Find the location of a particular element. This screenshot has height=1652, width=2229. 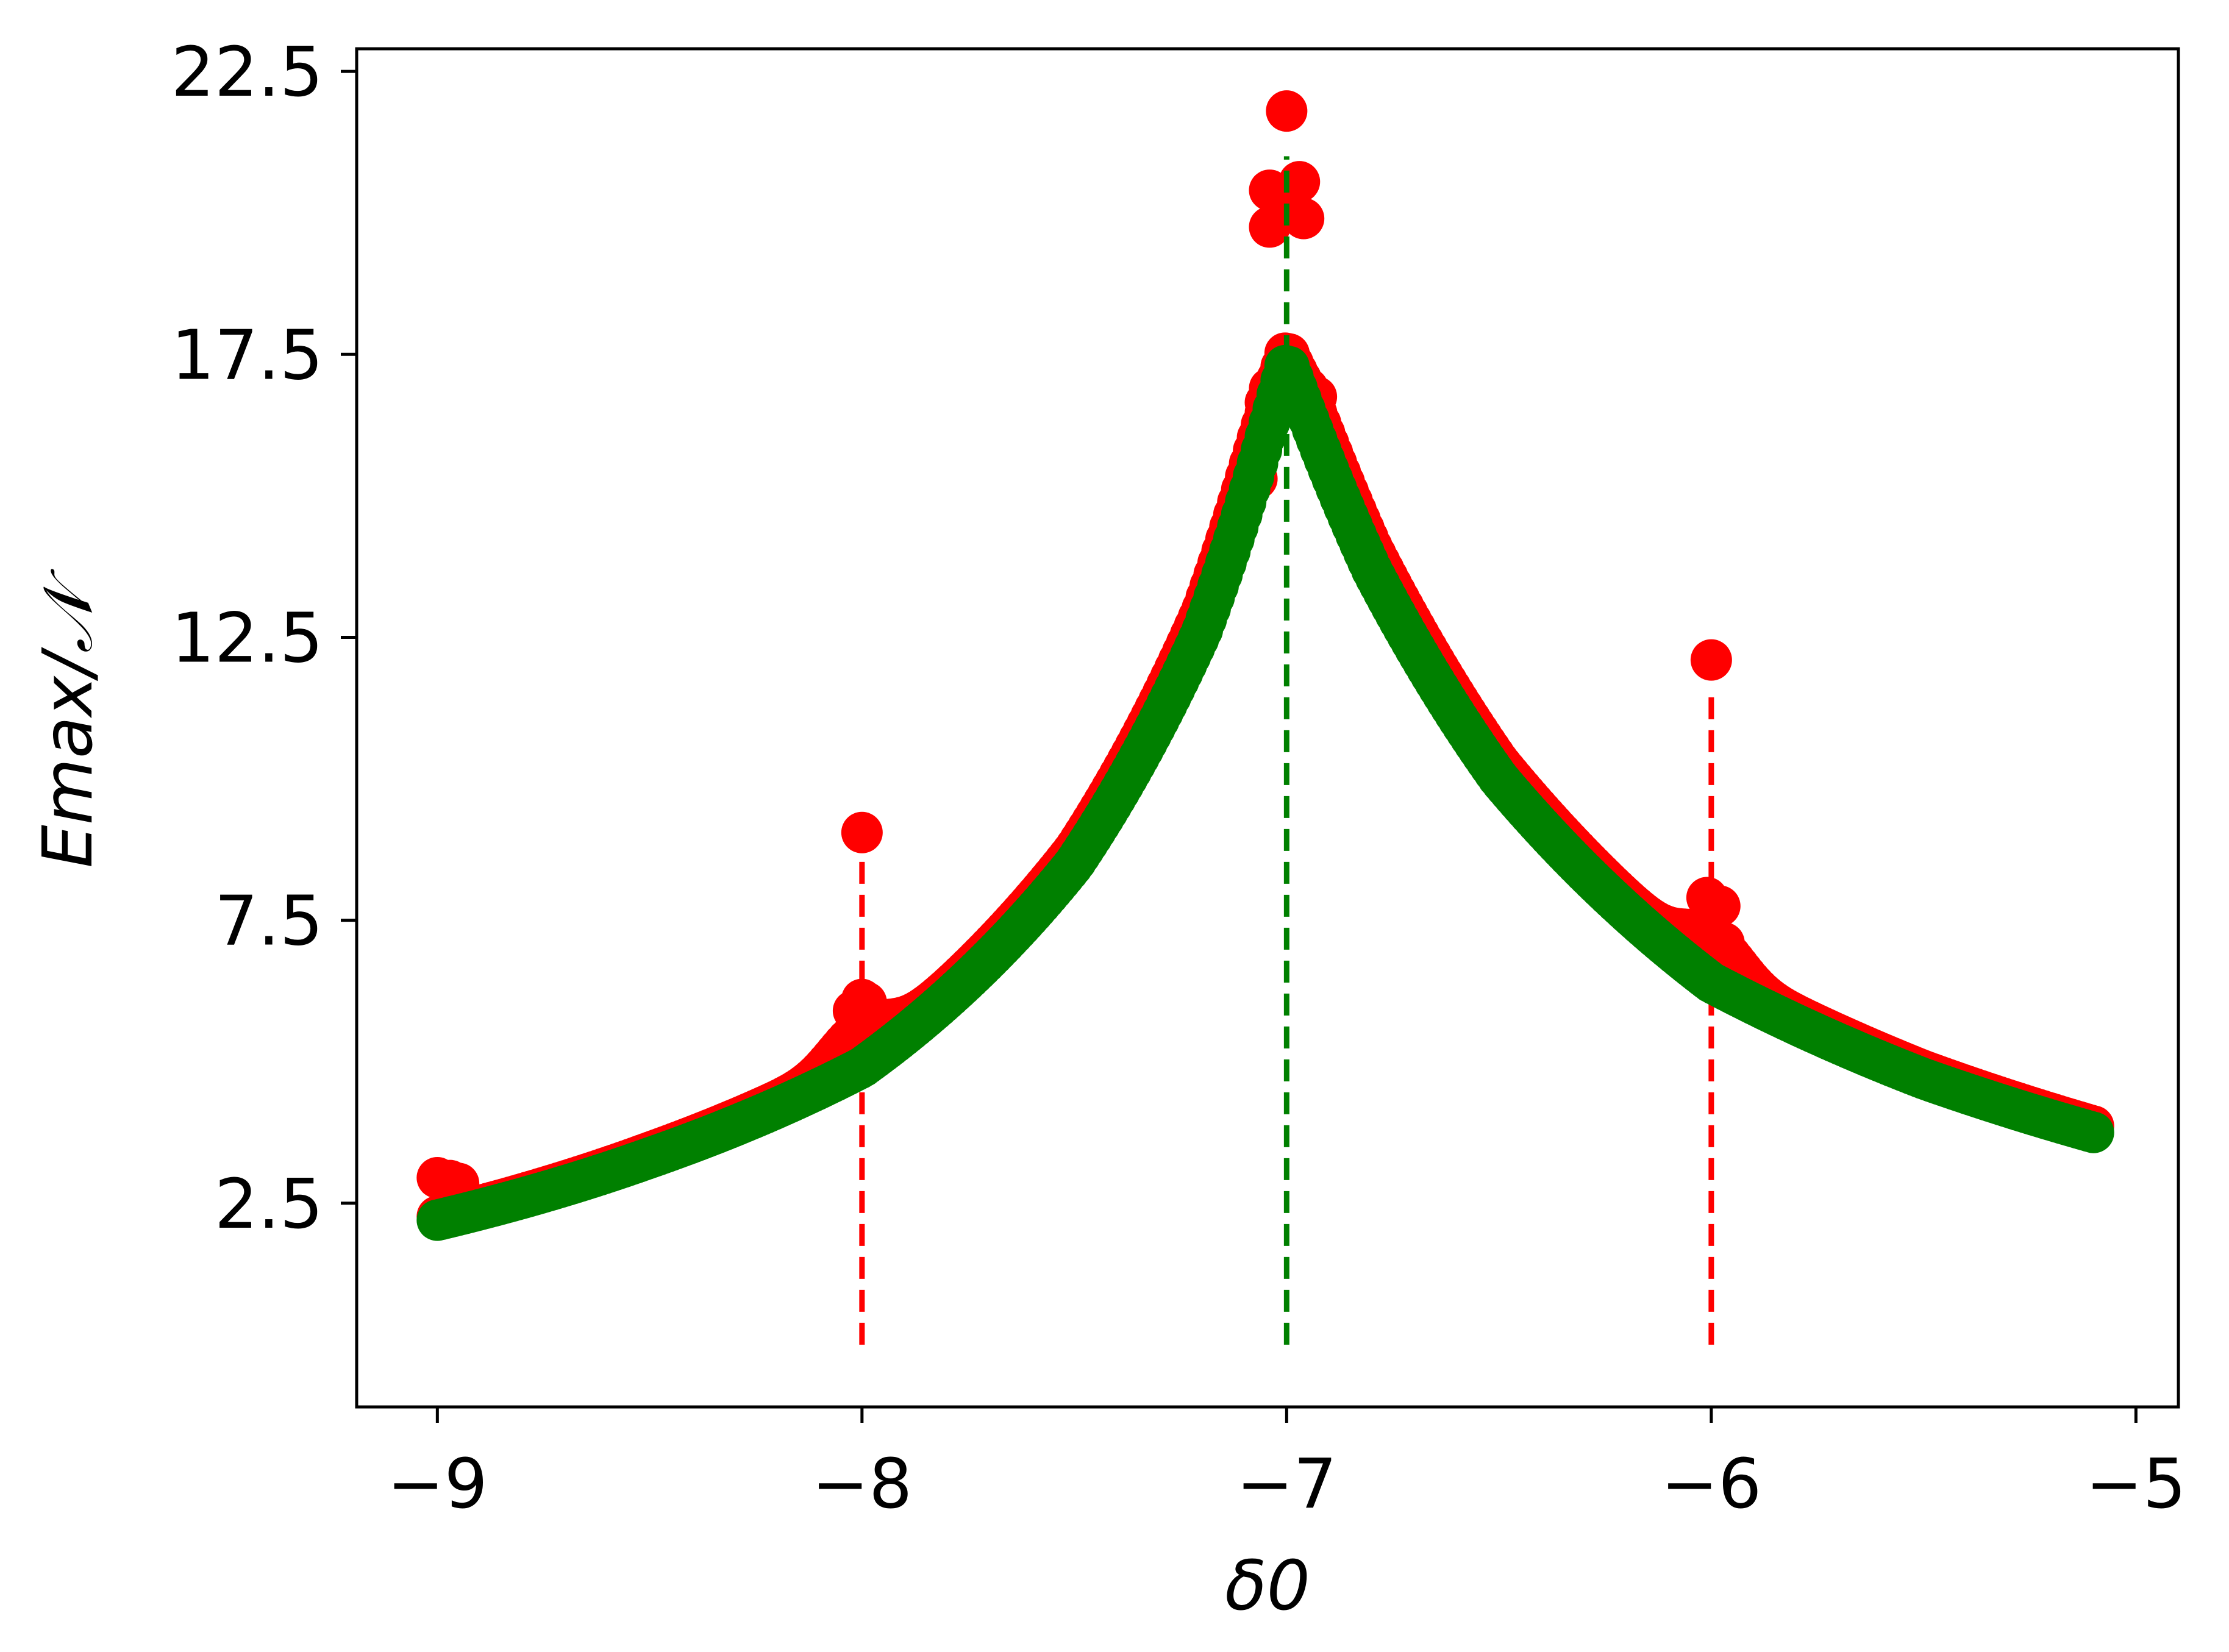

y-tick-label: 22.5 is located at coordinates (247, 72).